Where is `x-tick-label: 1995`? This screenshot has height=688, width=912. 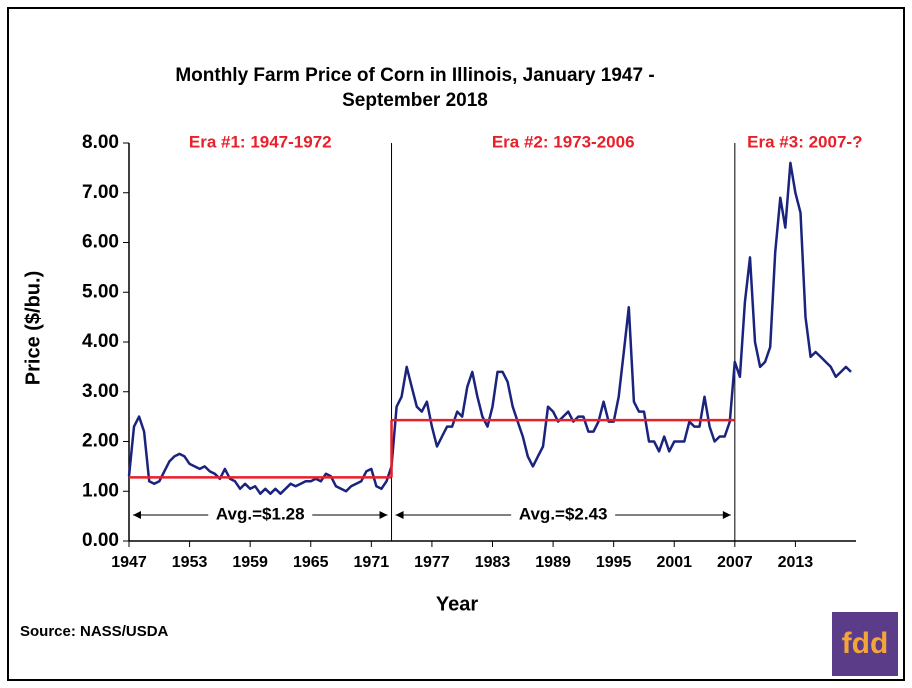
x-tick-label: 1995 is located at coordinates (614, 562).